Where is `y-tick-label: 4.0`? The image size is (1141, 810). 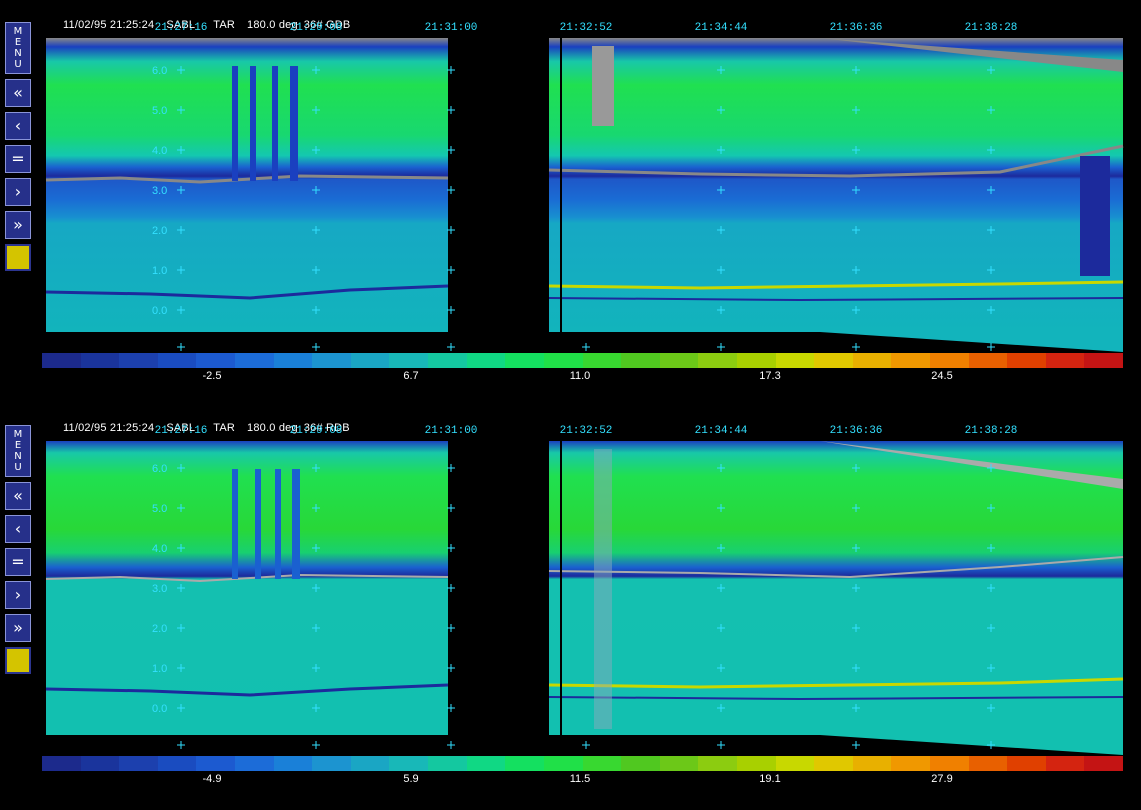
y-tick-label: 4.0 is located at coordinates (159, 151).